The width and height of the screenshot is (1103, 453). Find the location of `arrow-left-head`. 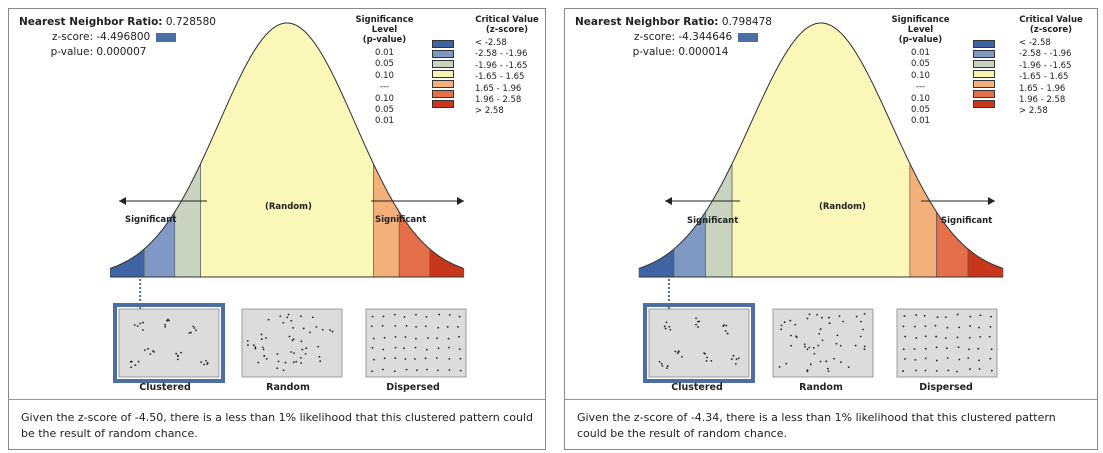

arrow-left-head is located at coordinates (668, 201).